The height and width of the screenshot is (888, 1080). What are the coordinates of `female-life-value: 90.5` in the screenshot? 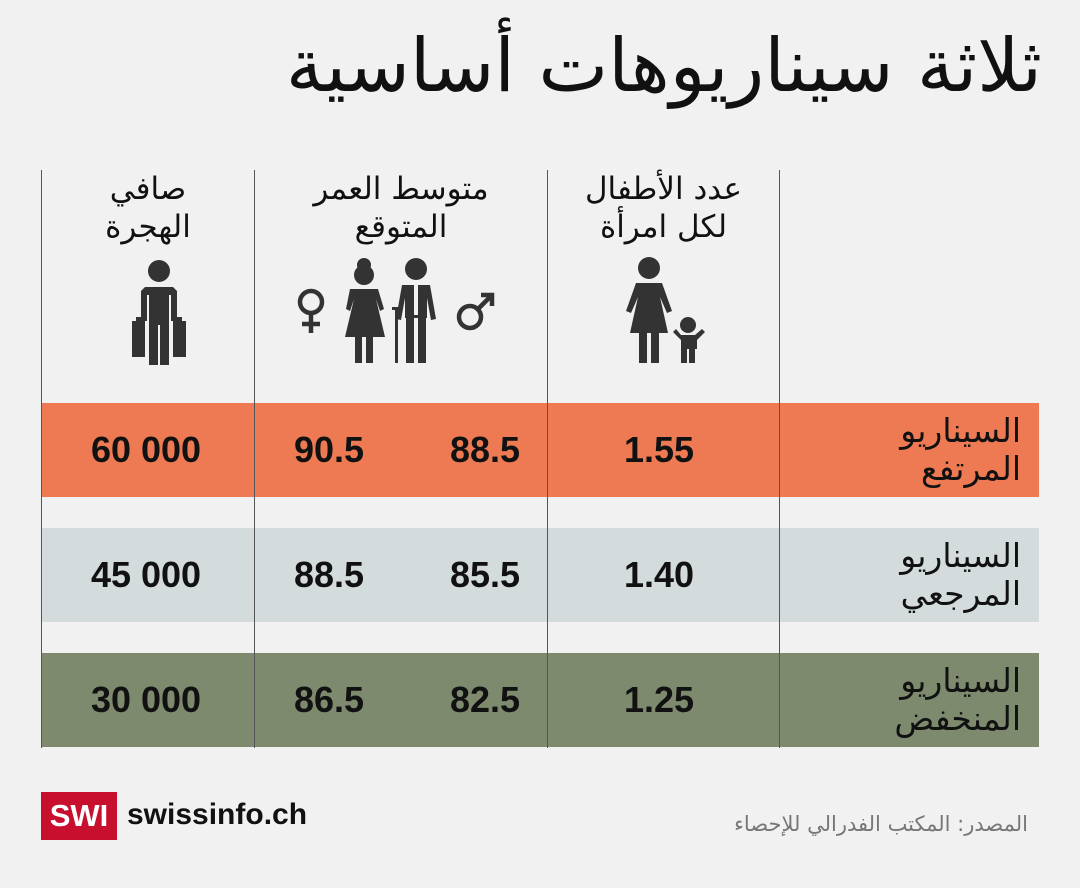 It's located at (329, 449).